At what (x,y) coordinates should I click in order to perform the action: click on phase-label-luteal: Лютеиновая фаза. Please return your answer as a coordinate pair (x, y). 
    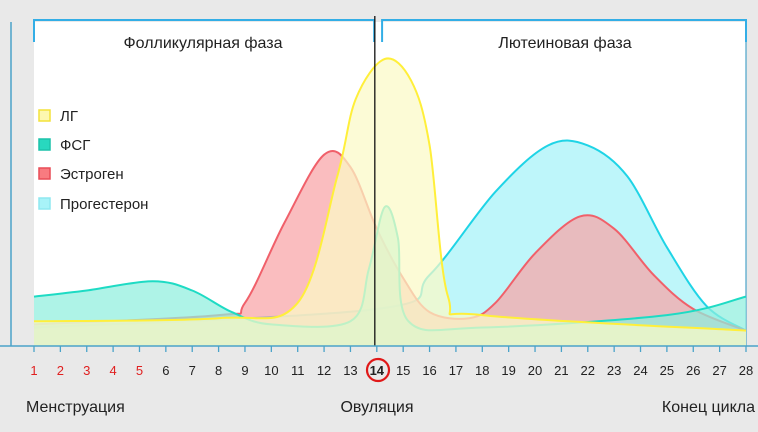
    Looking at the image, I should click on (564, 43).